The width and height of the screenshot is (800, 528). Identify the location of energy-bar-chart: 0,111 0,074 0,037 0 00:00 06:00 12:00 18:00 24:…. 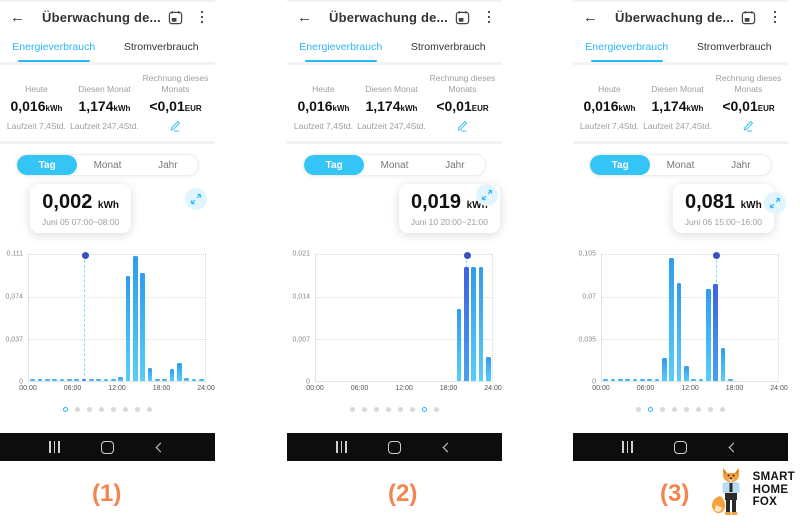
(107, 325).